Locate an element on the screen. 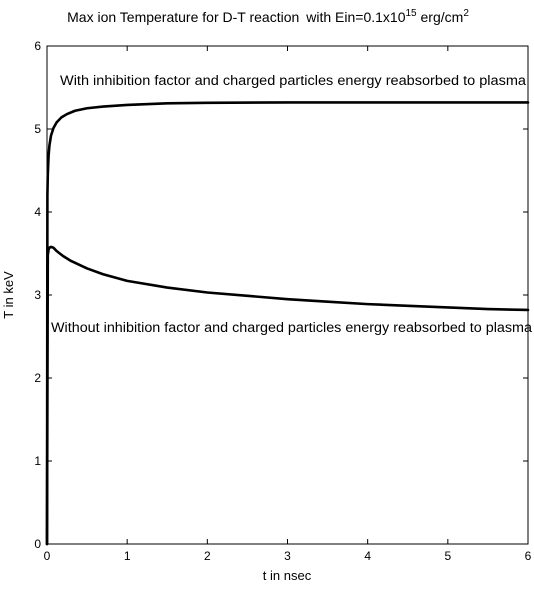  y-tick-label: 0 is located at coordinates (37, 544).